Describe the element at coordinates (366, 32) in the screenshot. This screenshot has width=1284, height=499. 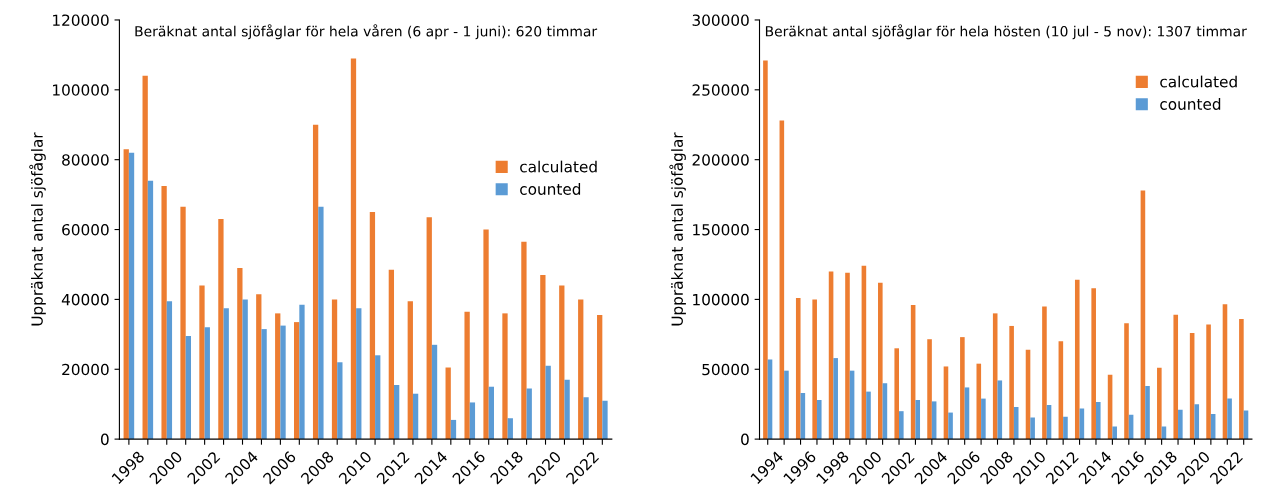
I see `chart-title: Beräknat antal sjöfåglar för hela våren (6 apr - 1 juni): 620 timmar` at that location.